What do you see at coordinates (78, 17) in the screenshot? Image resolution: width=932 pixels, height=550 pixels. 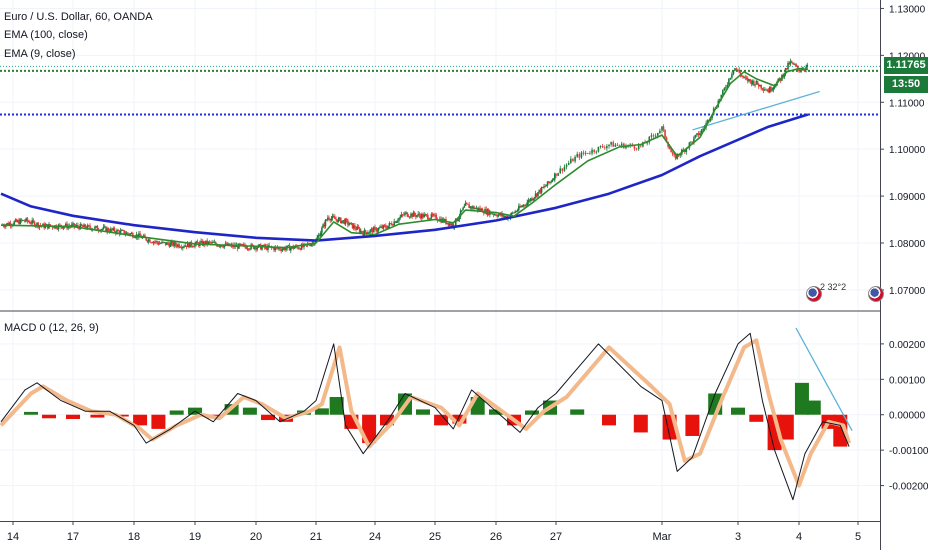 I see `symbol-title: Euro / U.S. Dollar, 60, OANDA` at bounding box center [78, 17].